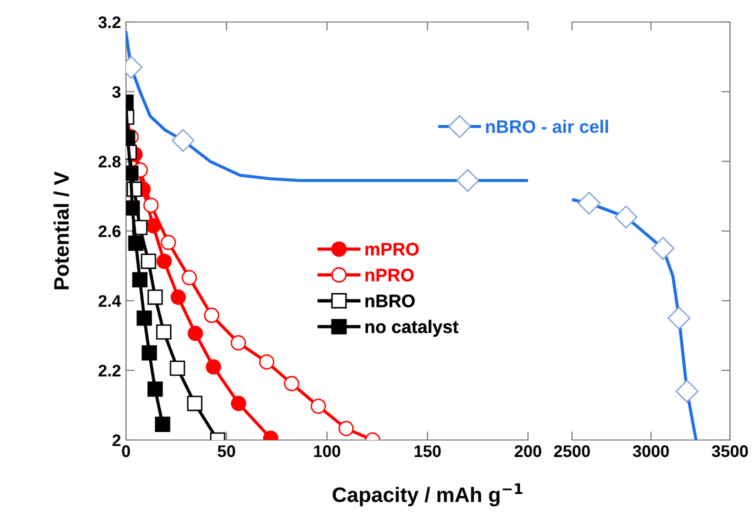  What do you see at coordinates (109, 370) in the screenshot?
I see `y-tick-label: 2.2` at bounding box center [109, 370].